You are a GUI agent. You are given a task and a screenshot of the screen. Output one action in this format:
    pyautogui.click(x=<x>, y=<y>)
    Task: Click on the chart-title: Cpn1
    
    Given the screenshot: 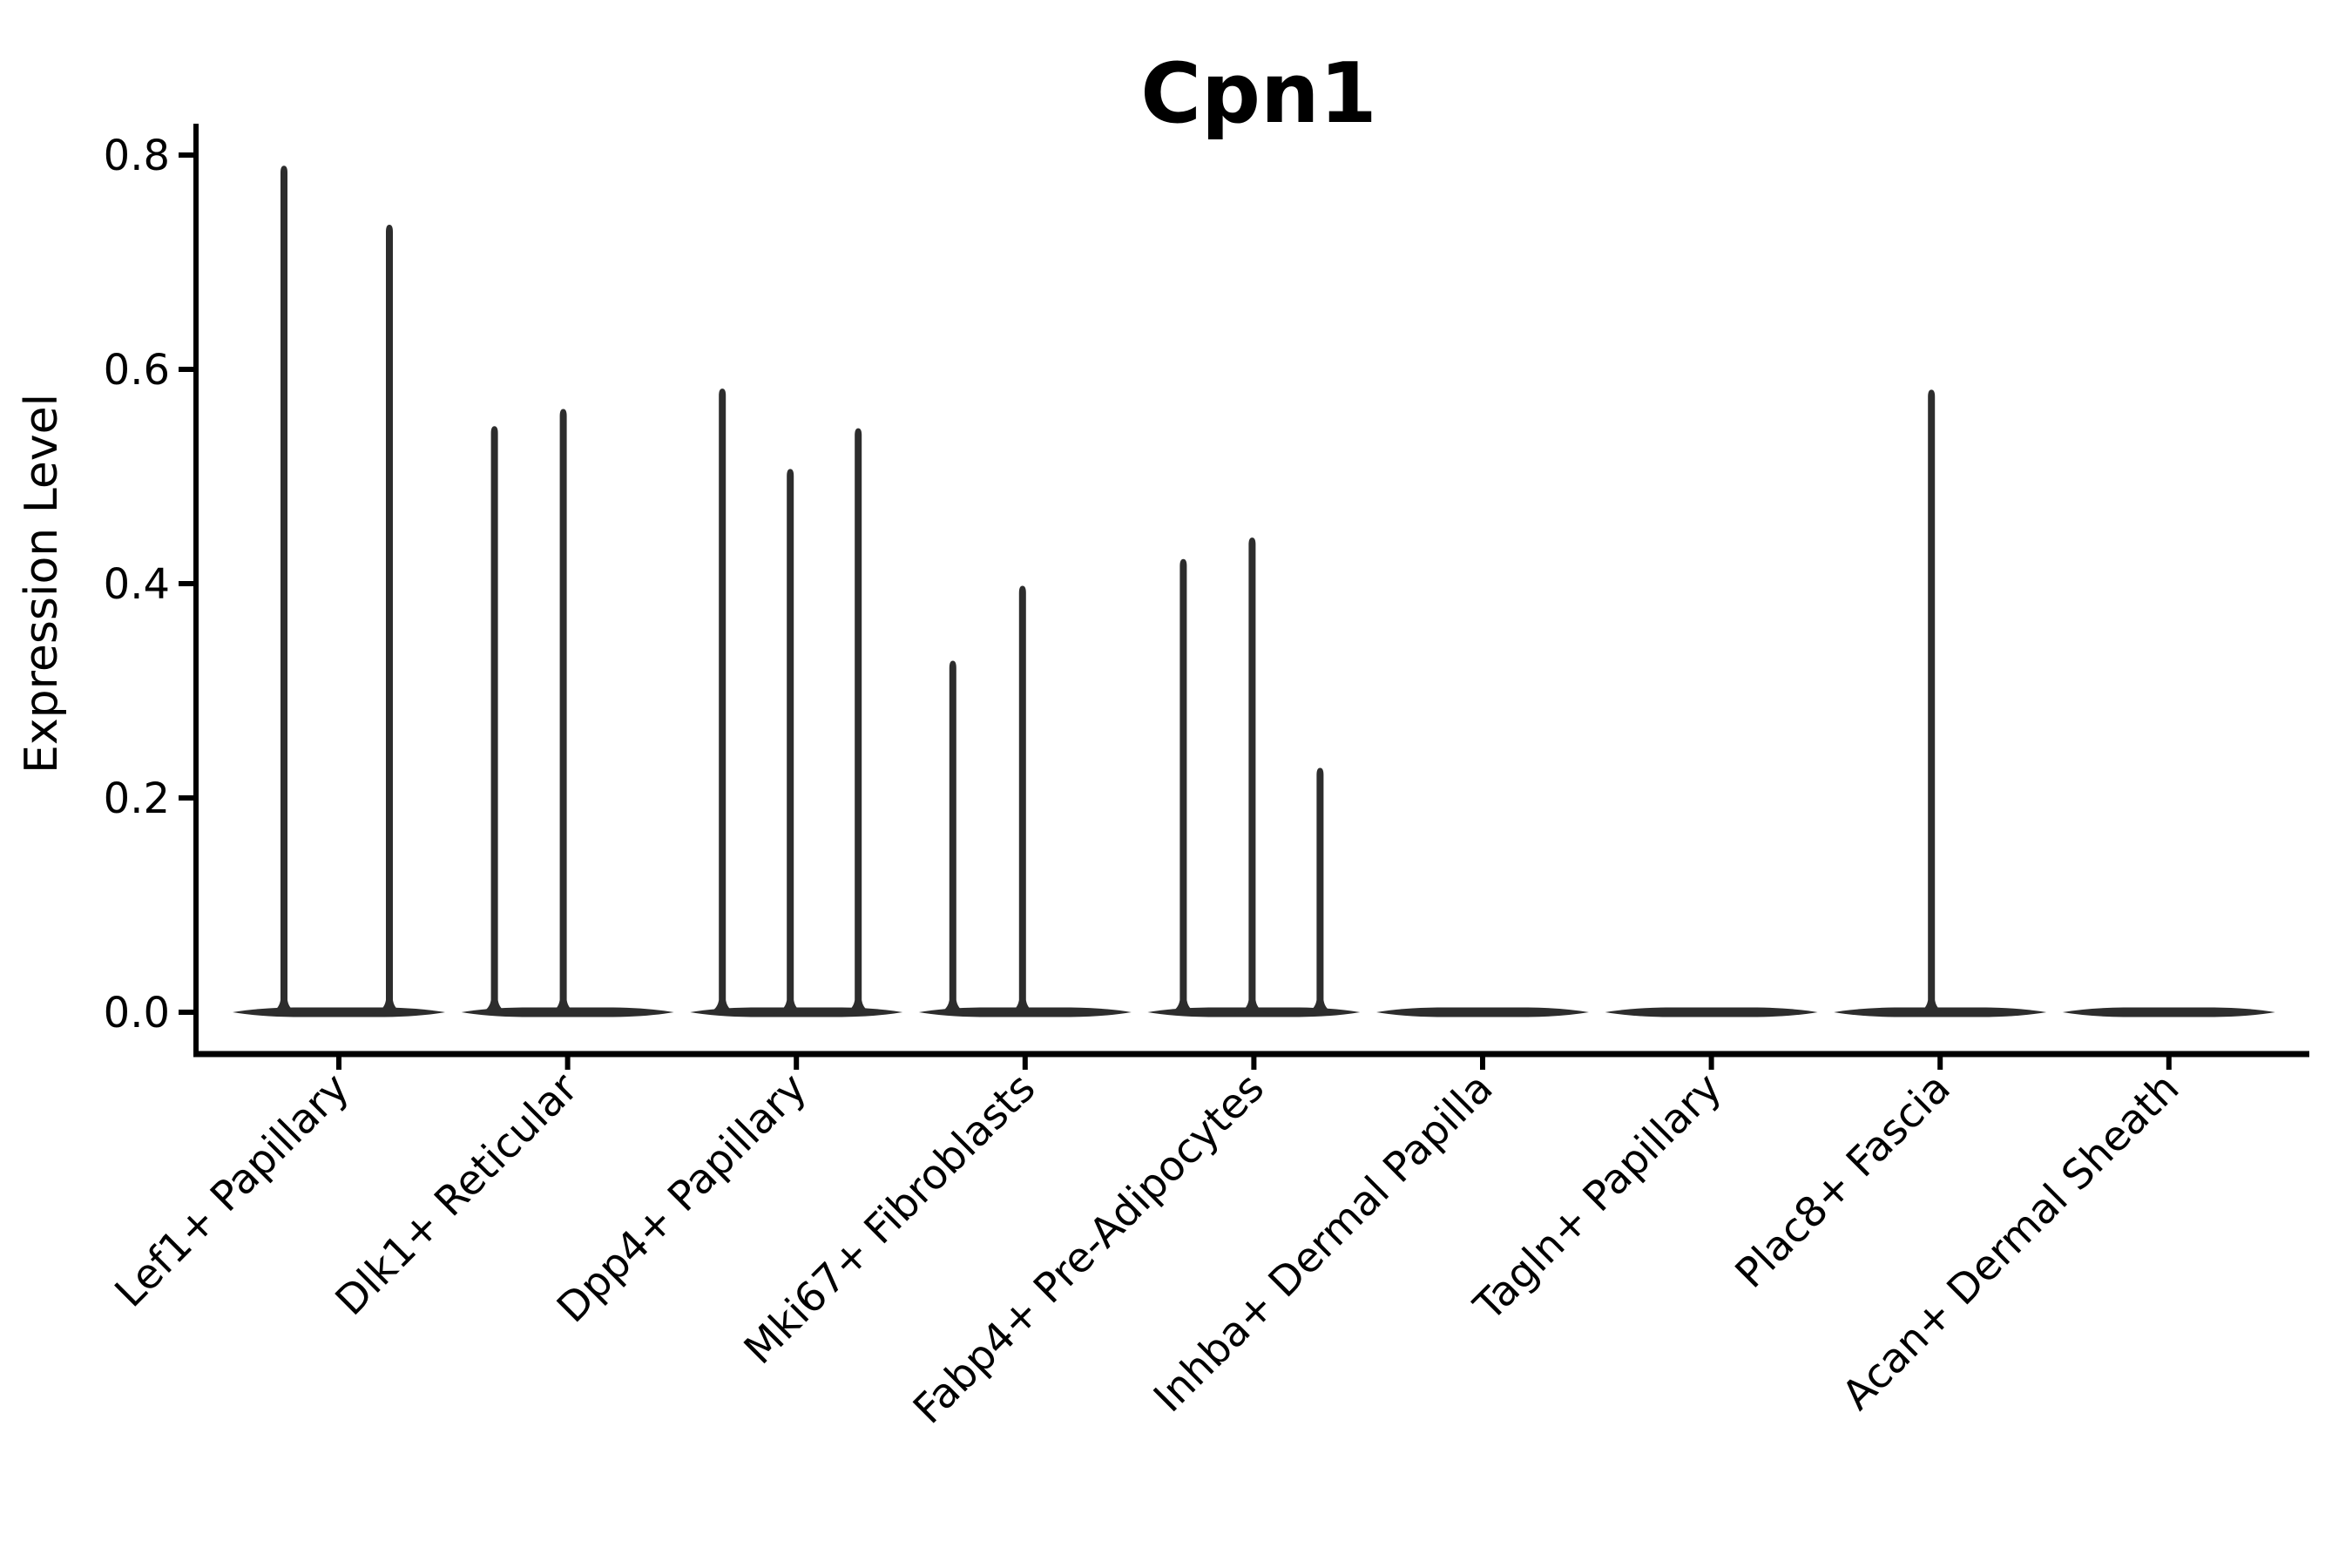 What is the action you would take?
    pyautogui.click(x=1258, y=94)
    